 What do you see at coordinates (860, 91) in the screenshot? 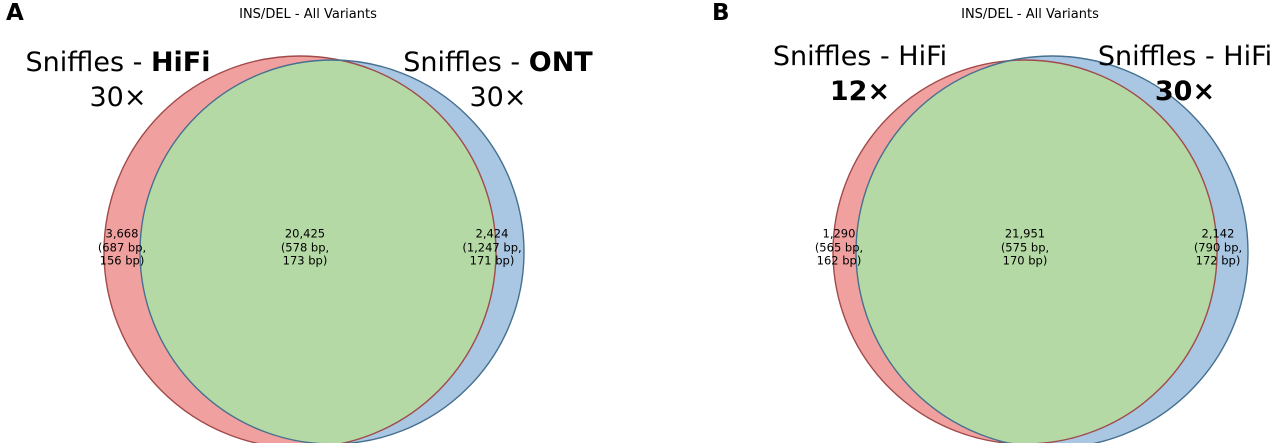
I see `set-label-b-left-line2: 12×` at bounding box center [860, 91].